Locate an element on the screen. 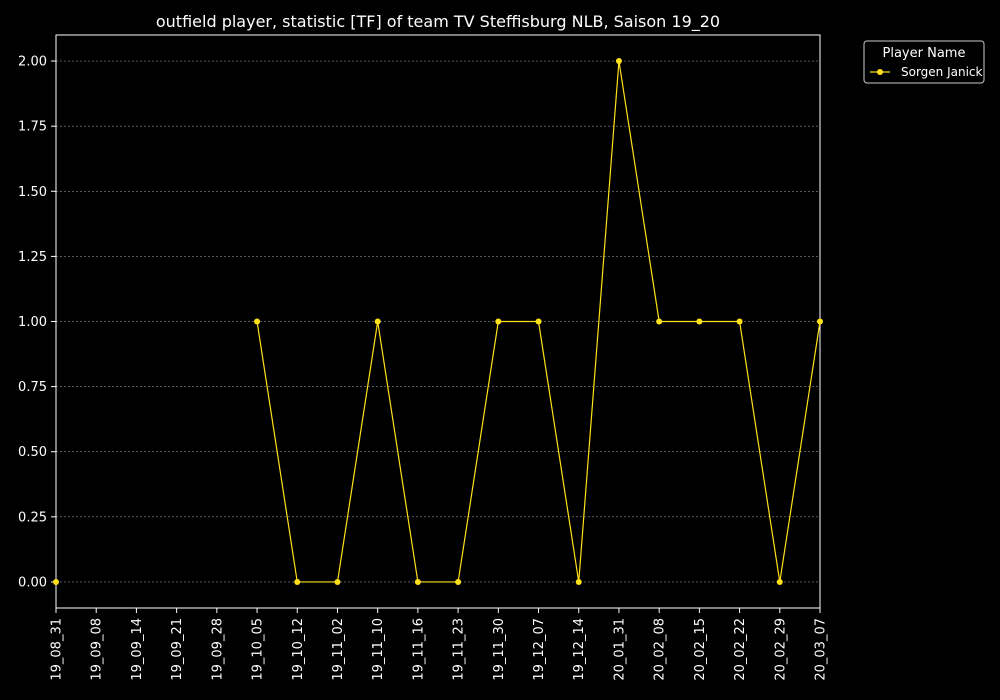 The height and width of the screenshot is (700, 1000). x-tick-label: 19_09_21 is located at coordinates (177, 649).